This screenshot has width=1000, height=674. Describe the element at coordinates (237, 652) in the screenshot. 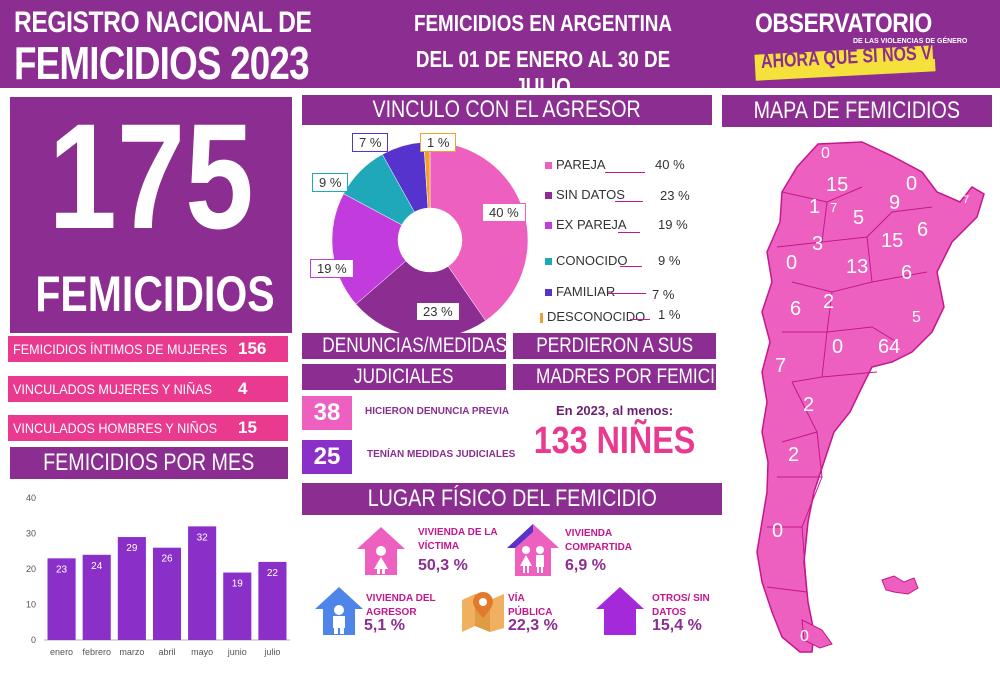

I see `x-tick-label: junio` at that location.